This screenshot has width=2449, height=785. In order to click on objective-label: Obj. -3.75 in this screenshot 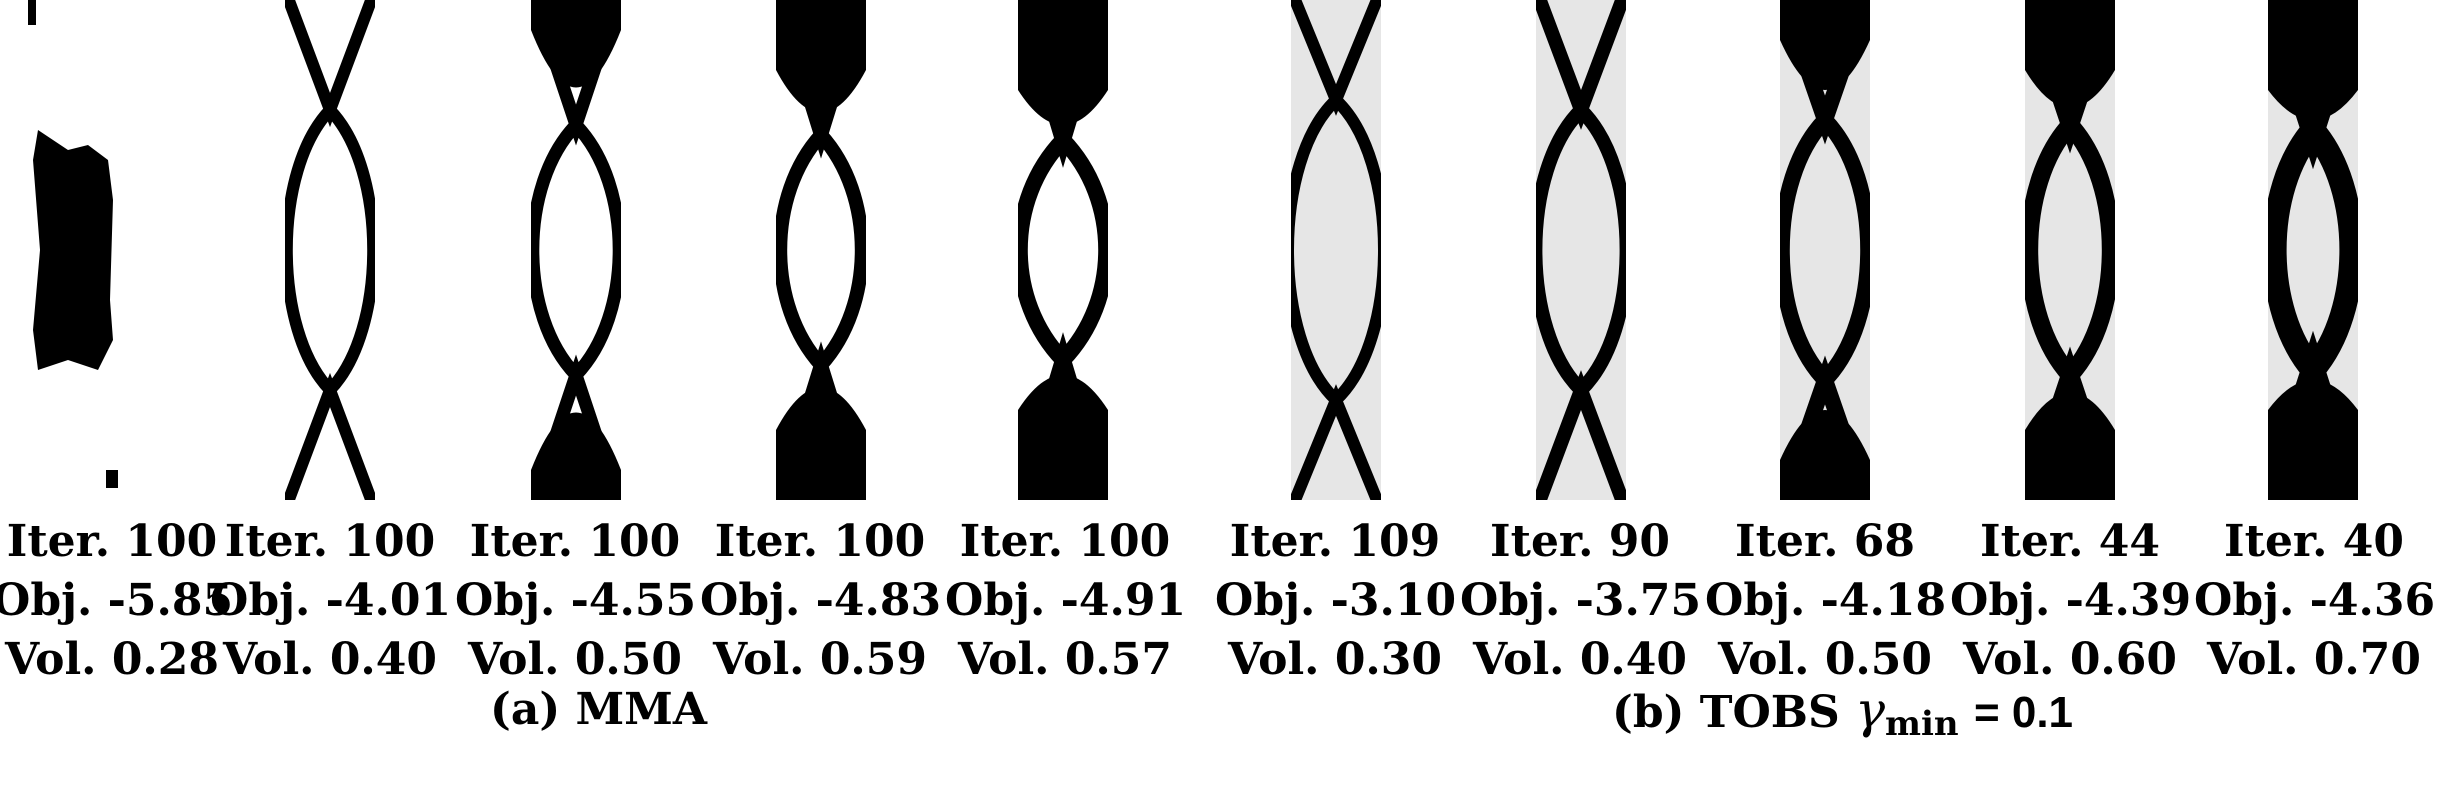, I will do `click(1581, 600)`.